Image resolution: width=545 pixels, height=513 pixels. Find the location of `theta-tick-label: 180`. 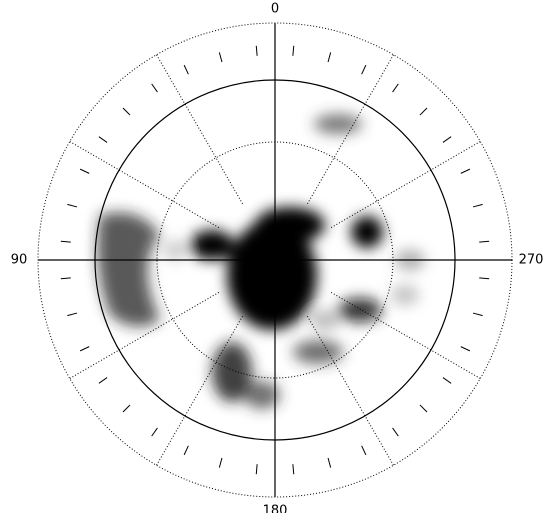

theta-tick-label: 180 is located at coordinates (275, 508).